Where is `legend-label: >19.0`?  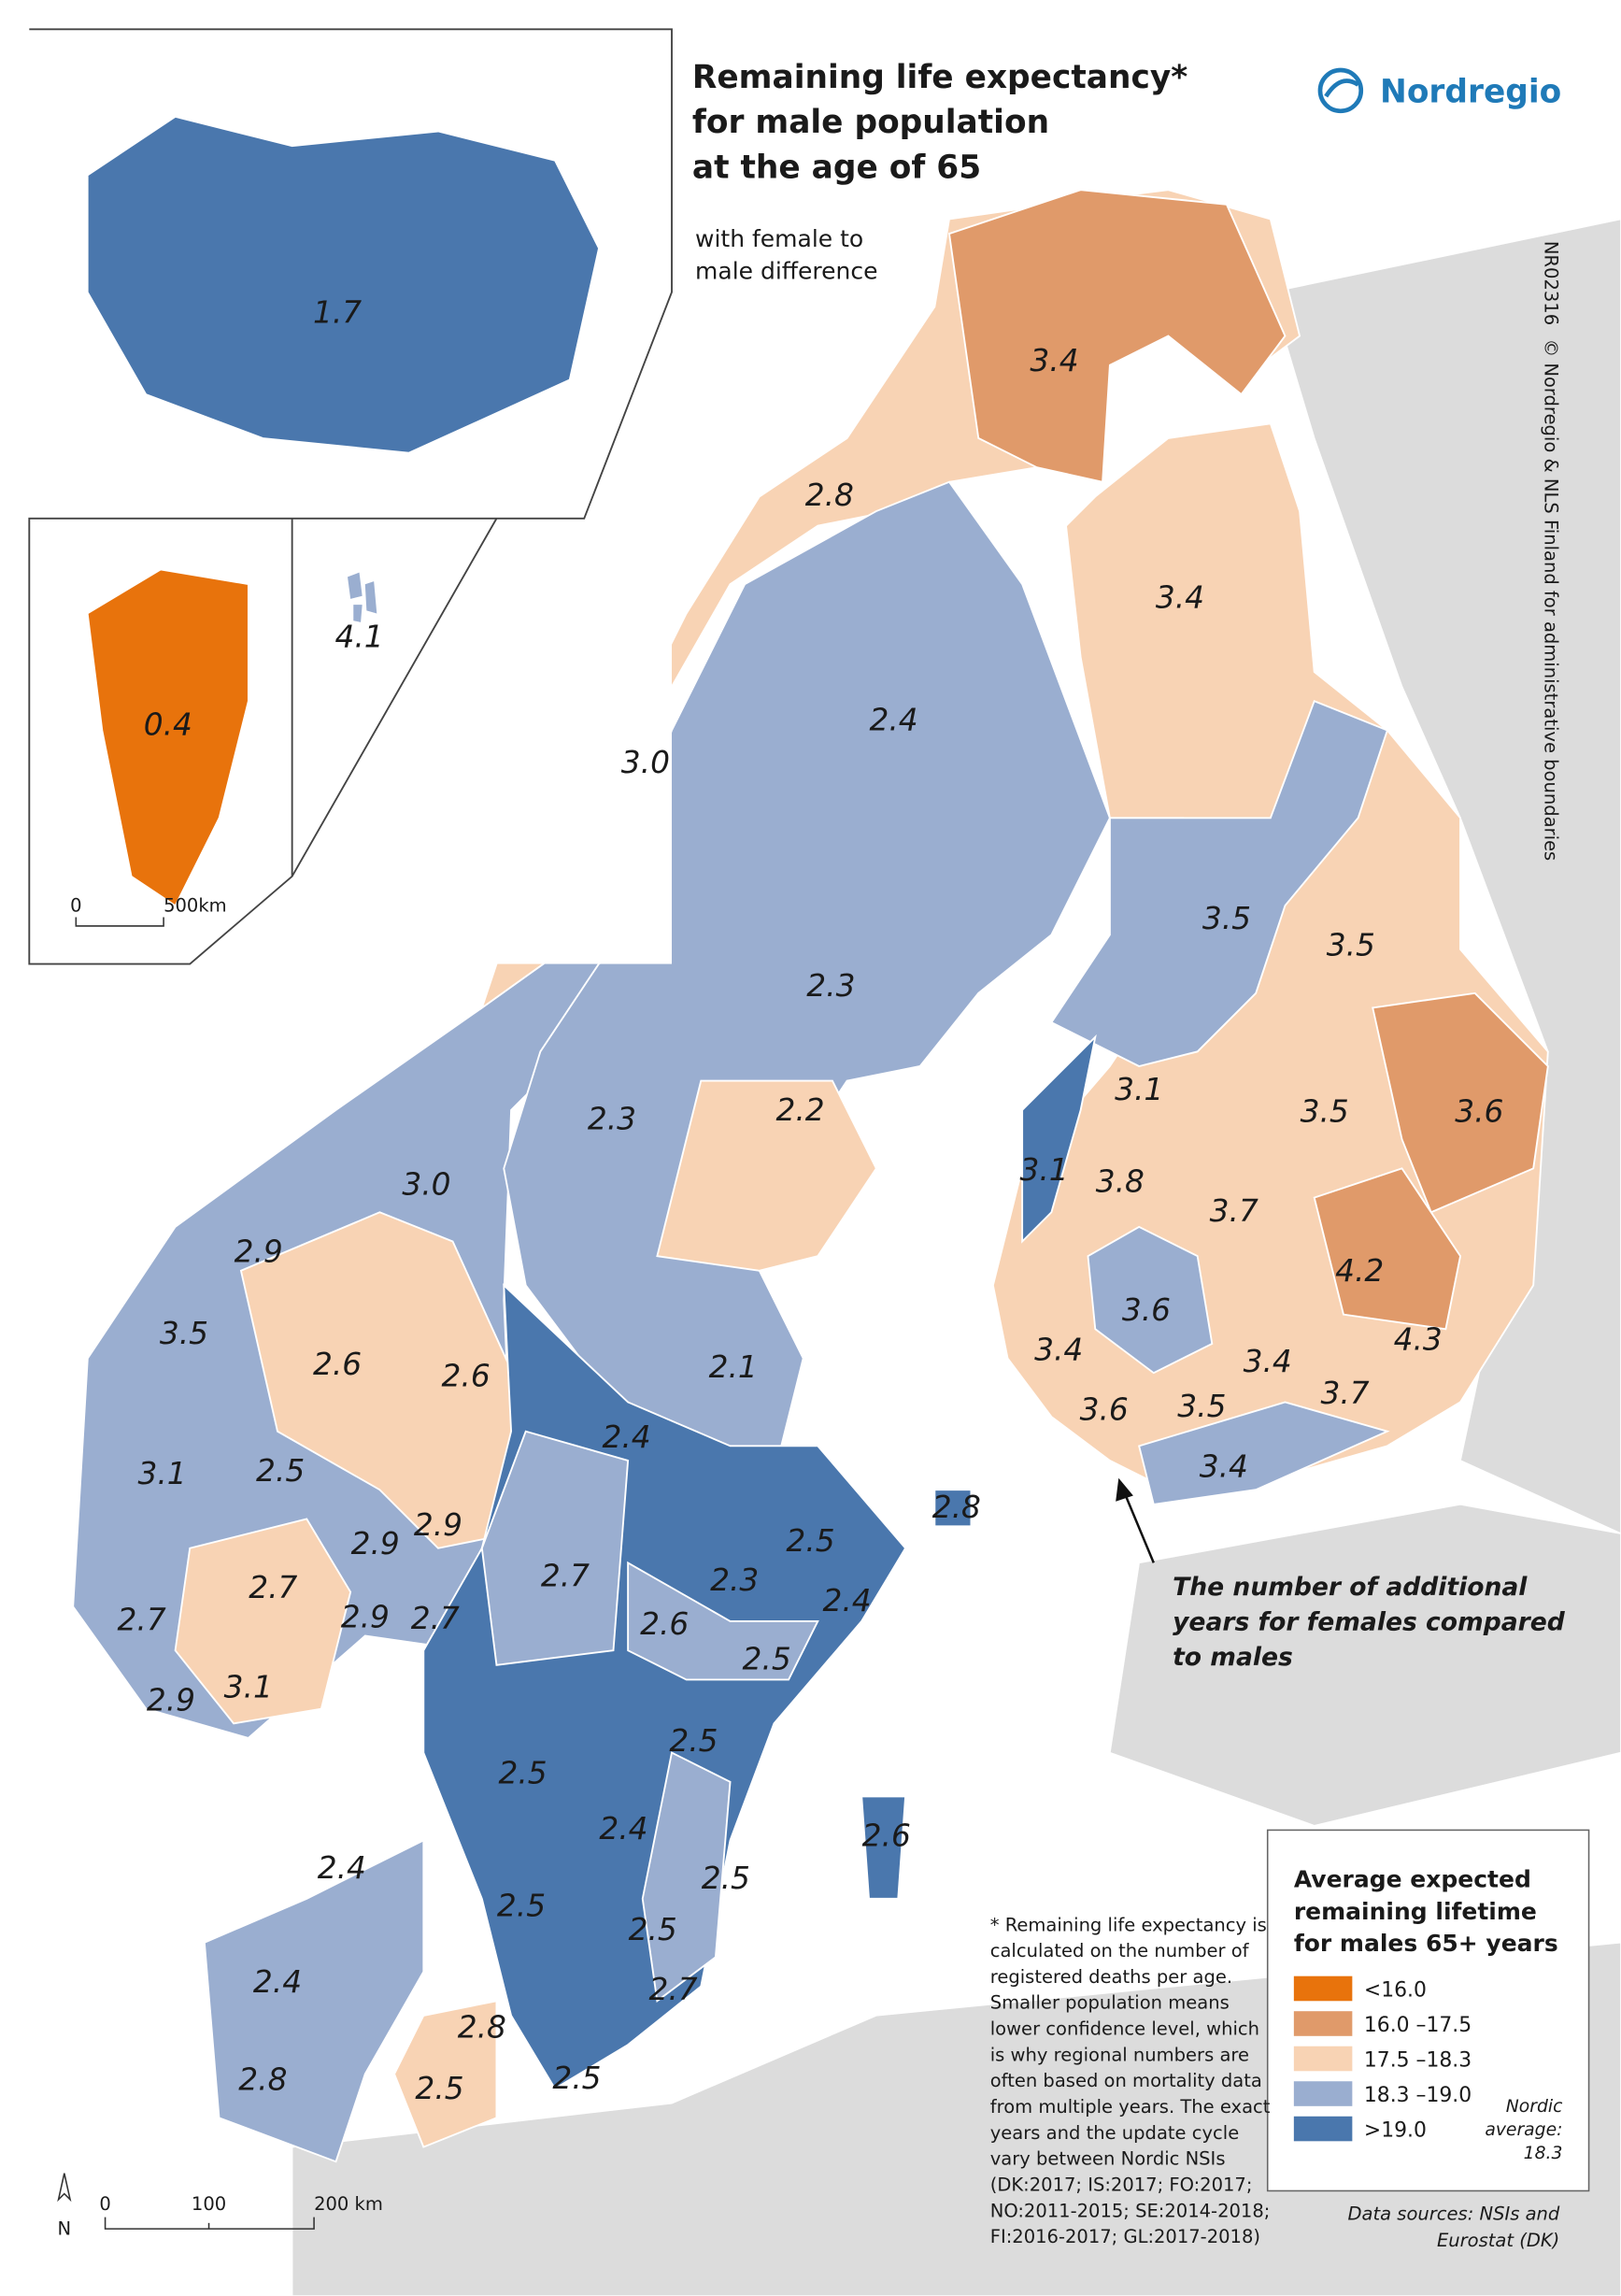
legend-label: >19.0 is located at coordinates (1396, 2131).